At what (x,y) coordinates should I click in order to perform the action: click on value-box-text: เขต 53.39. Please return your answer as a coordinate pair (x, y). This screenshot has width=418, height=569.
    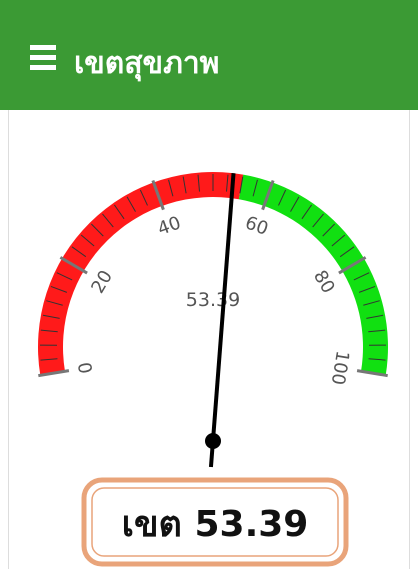
    Looking at the image, I should click on (215, 524).